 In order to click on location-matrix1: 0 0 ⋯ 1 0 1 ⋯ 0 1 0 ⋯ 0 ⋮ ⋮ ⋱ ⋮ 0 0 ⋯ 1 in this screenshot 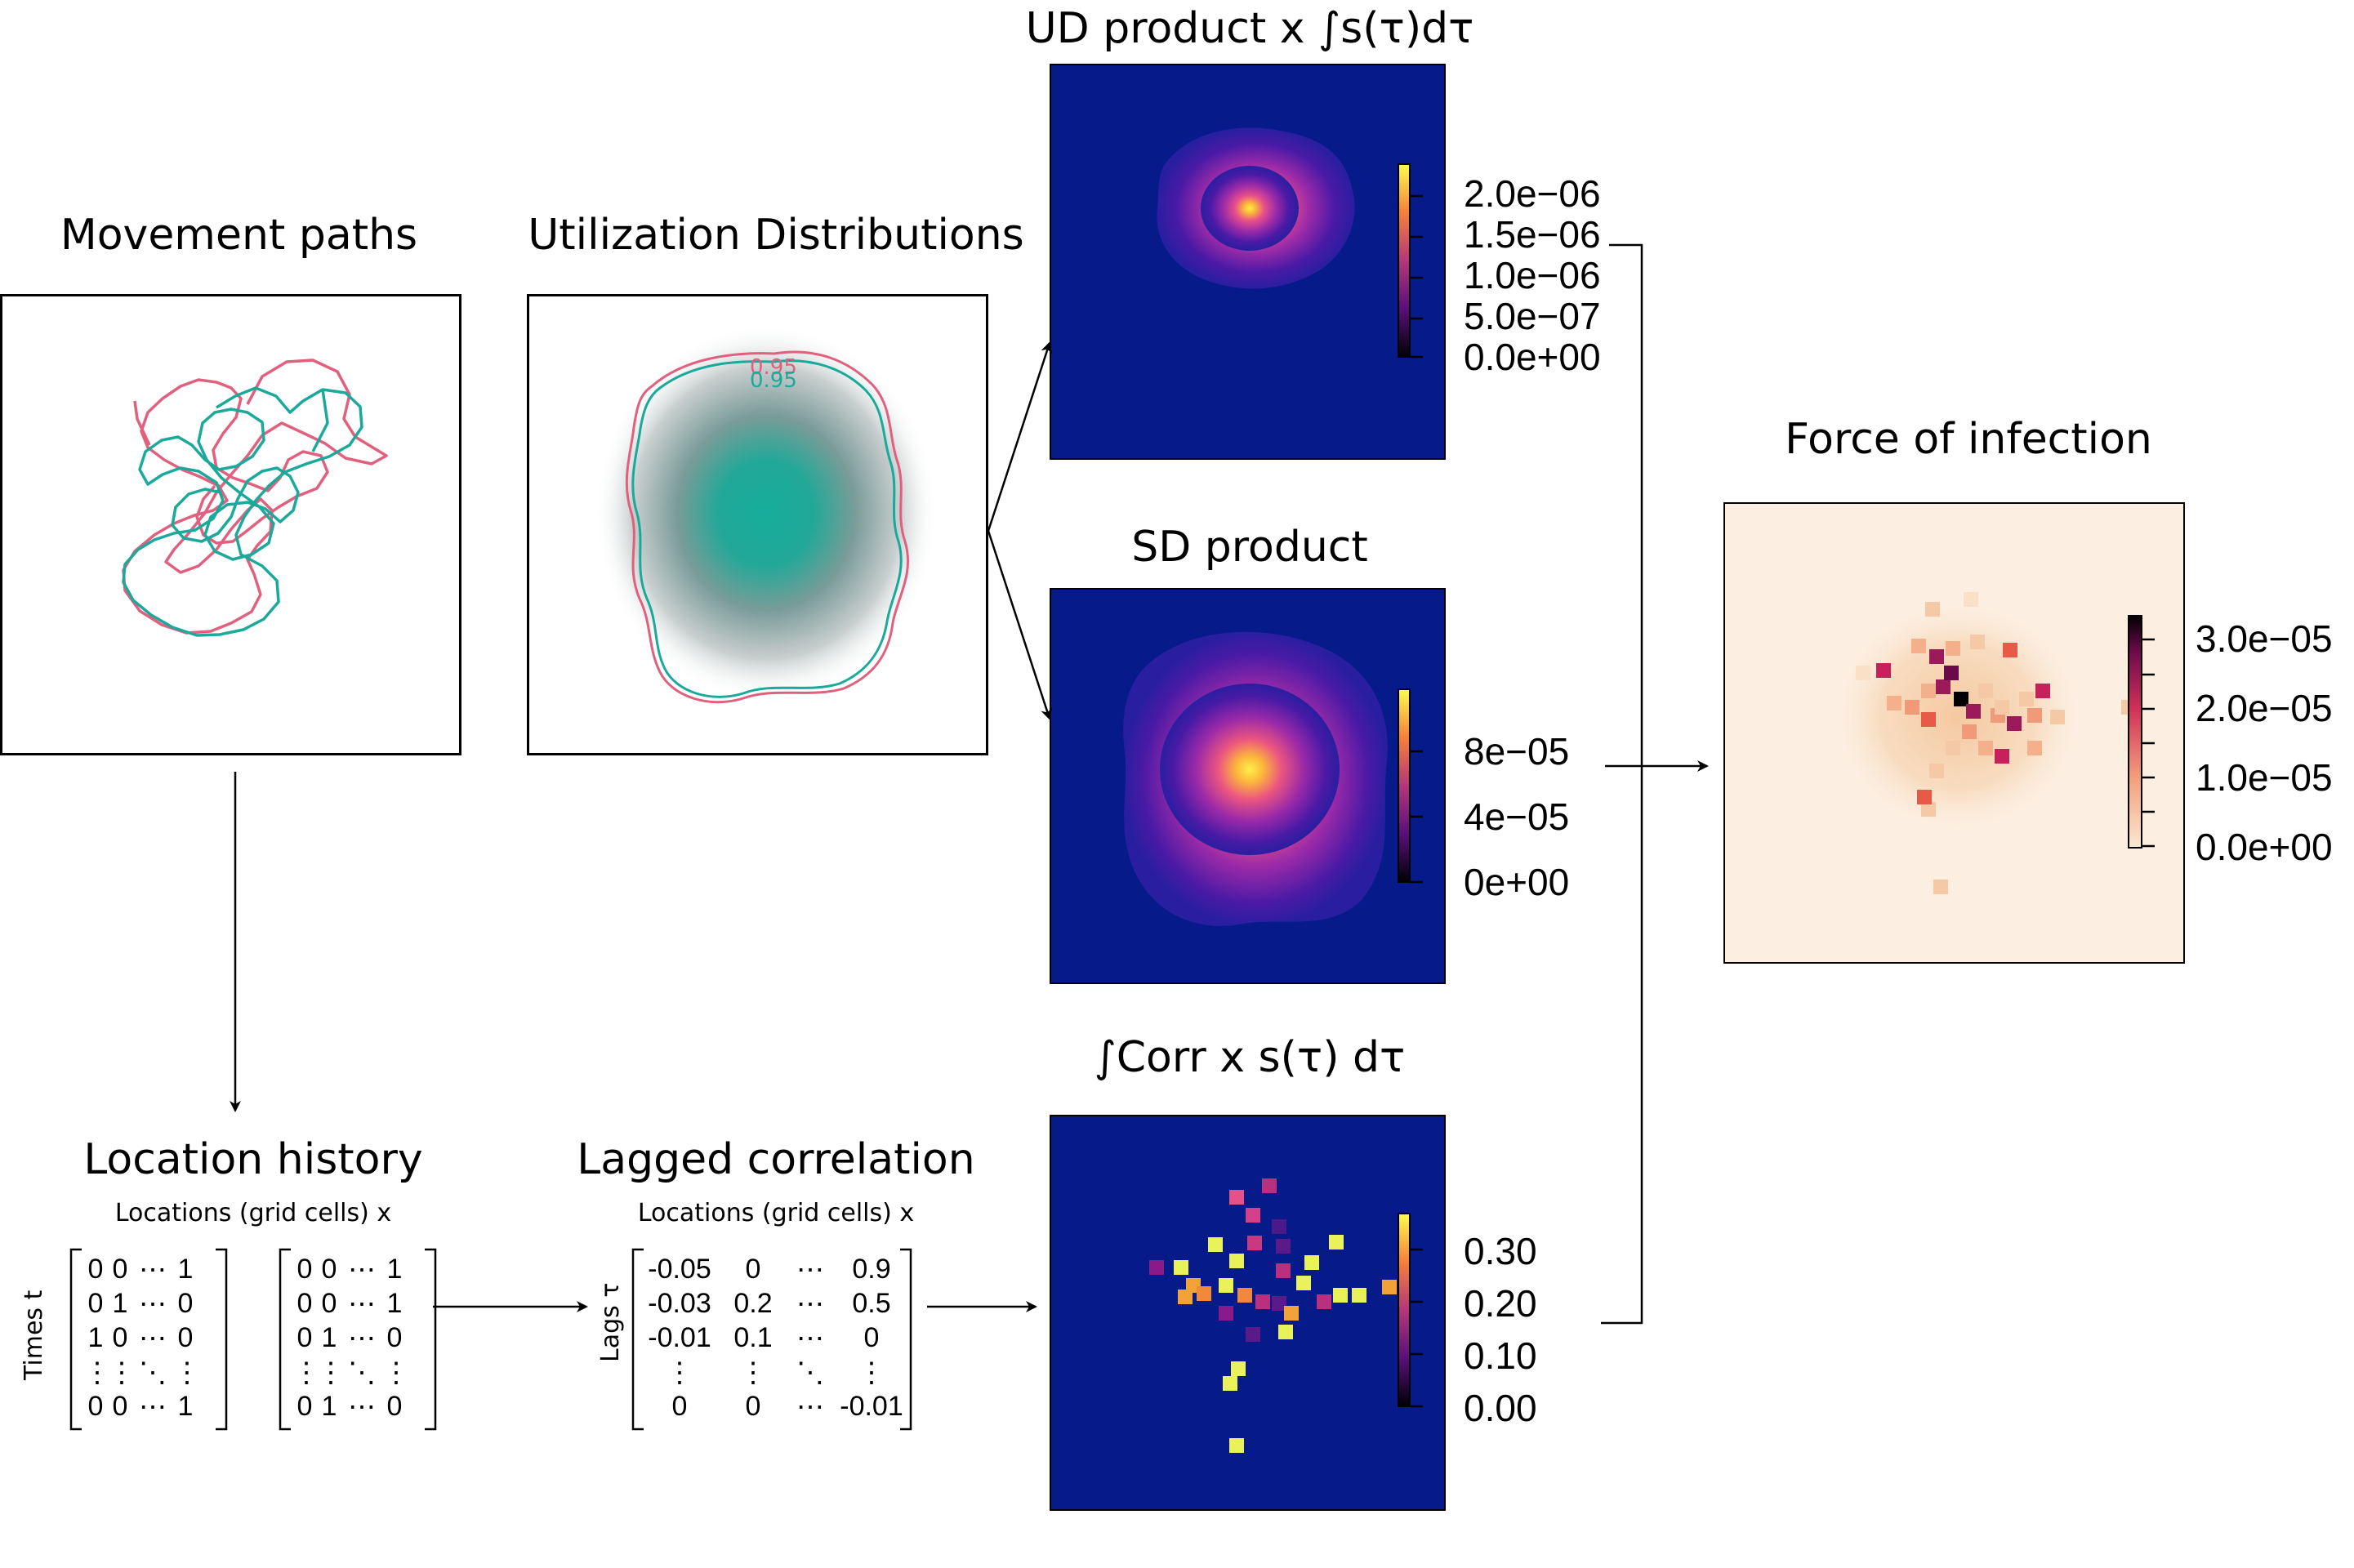, I will do `click(148, 1339)`.